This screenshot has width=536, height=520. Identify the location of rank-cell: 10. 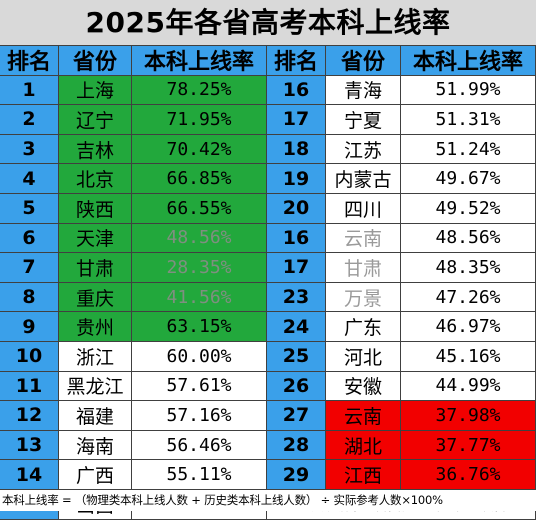
(29, 356).